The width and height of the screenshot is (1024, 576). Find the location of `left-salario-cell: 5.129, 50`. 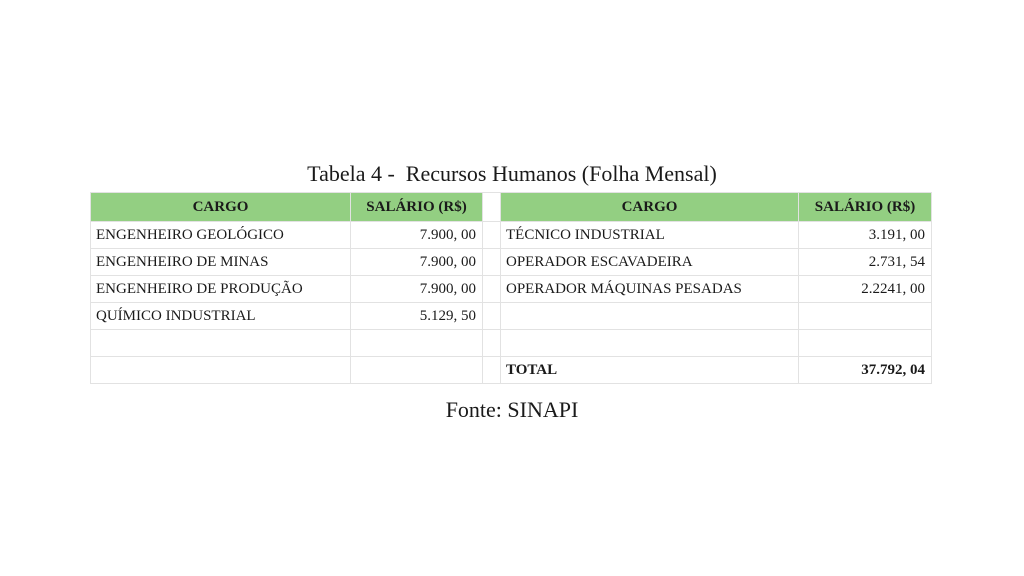

left-salario-cell: 5.129, 50 is located at coordinates (416, 316).